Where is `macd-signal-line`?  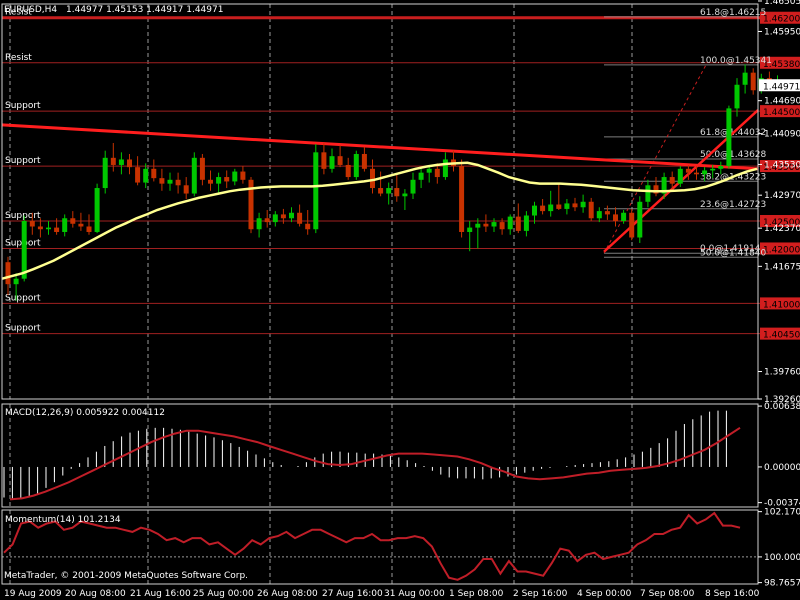 macd-signal-line is located at coordinates (375, 463).